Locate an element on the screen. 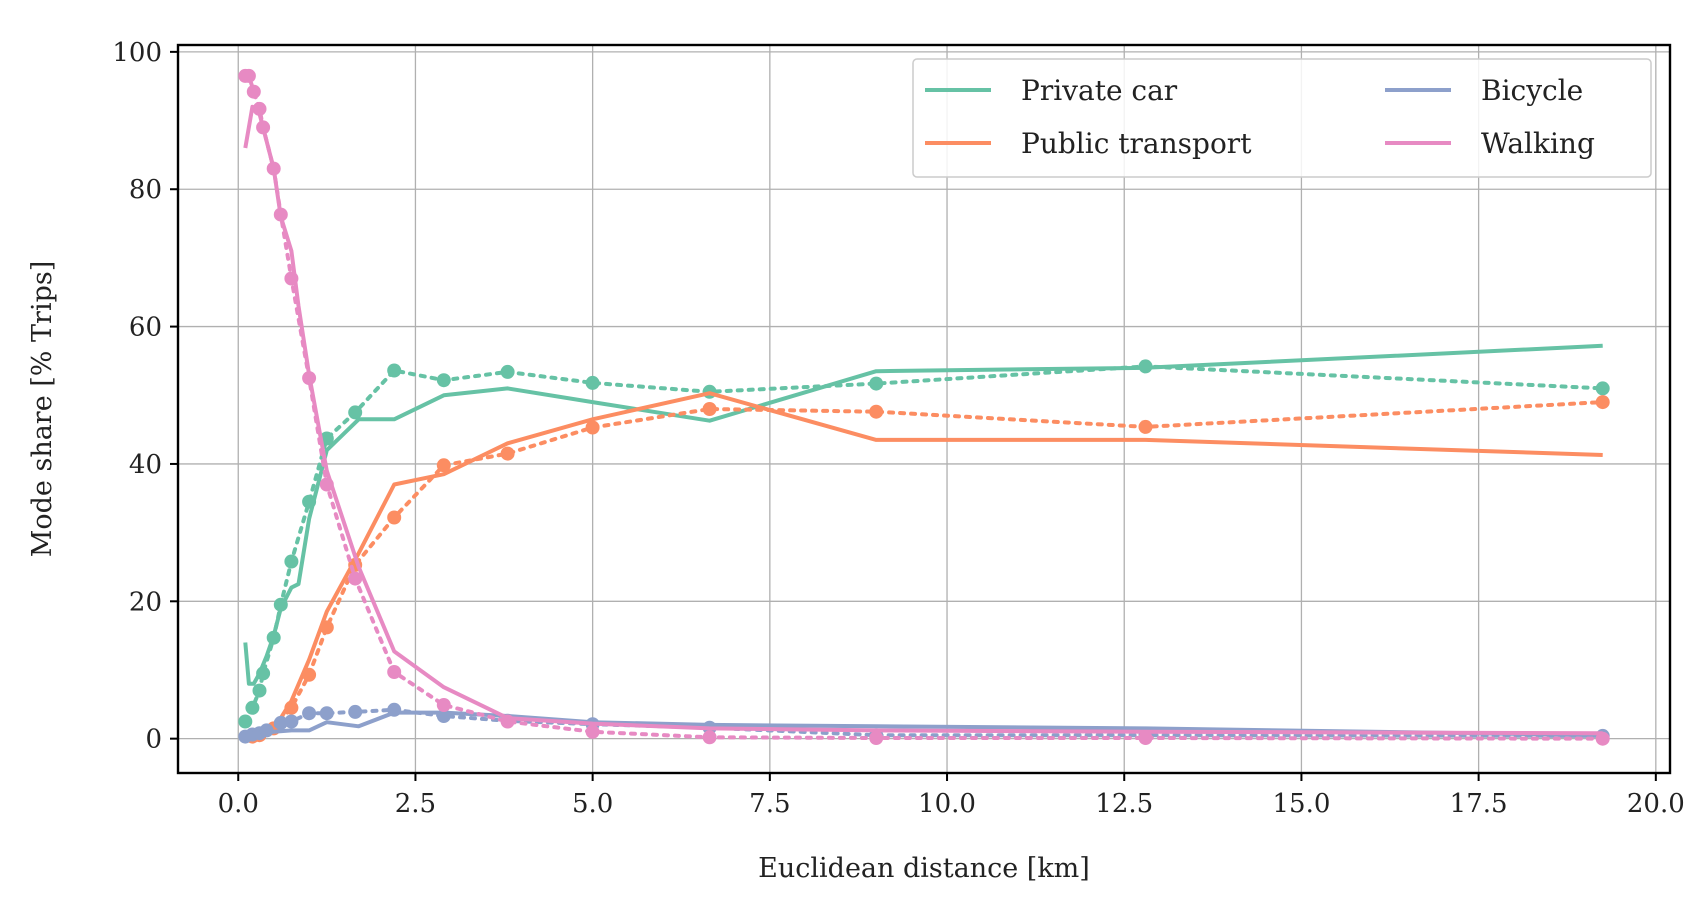 The image size is (1701, 899). x-tick-label: 17.5 is located at coordinates (1479, 804).